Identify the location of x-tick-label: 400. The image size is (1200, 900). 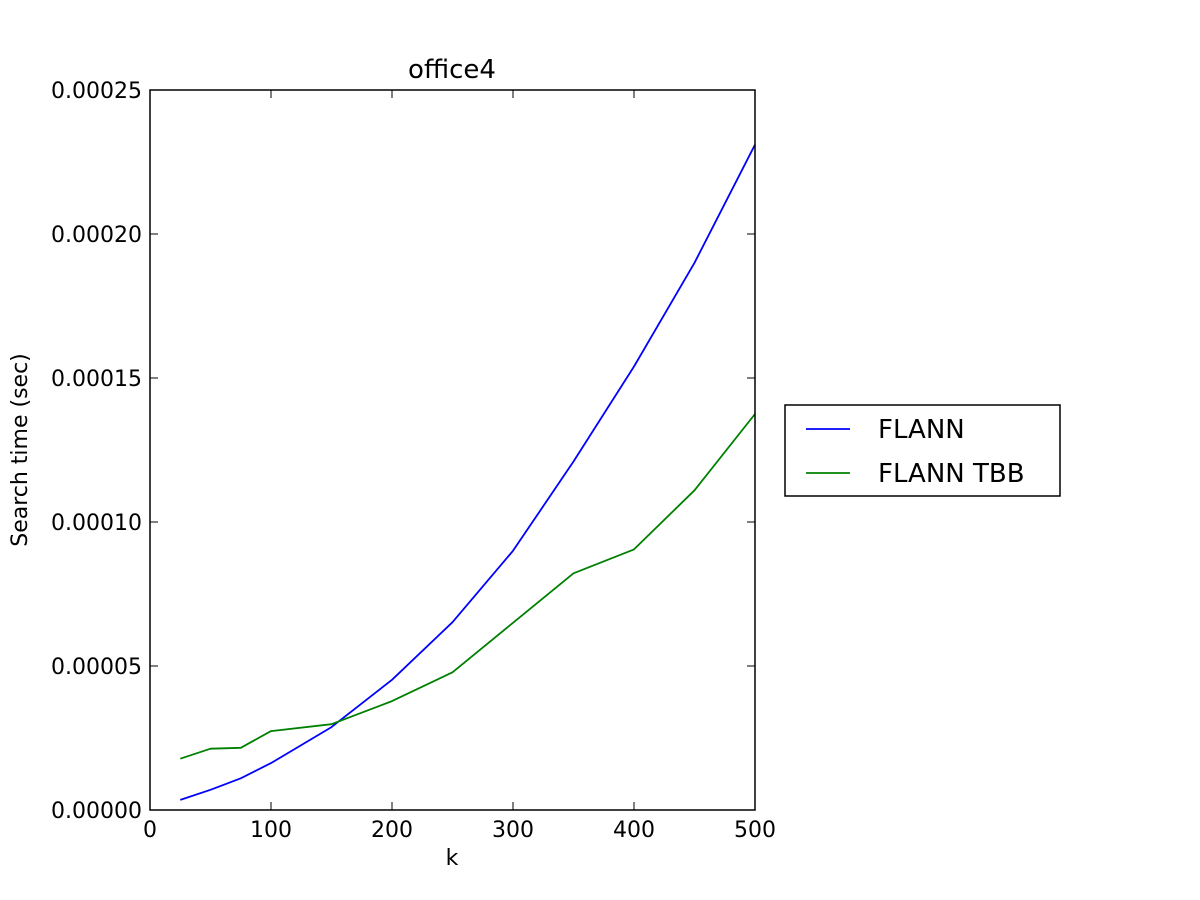
(634, 830).